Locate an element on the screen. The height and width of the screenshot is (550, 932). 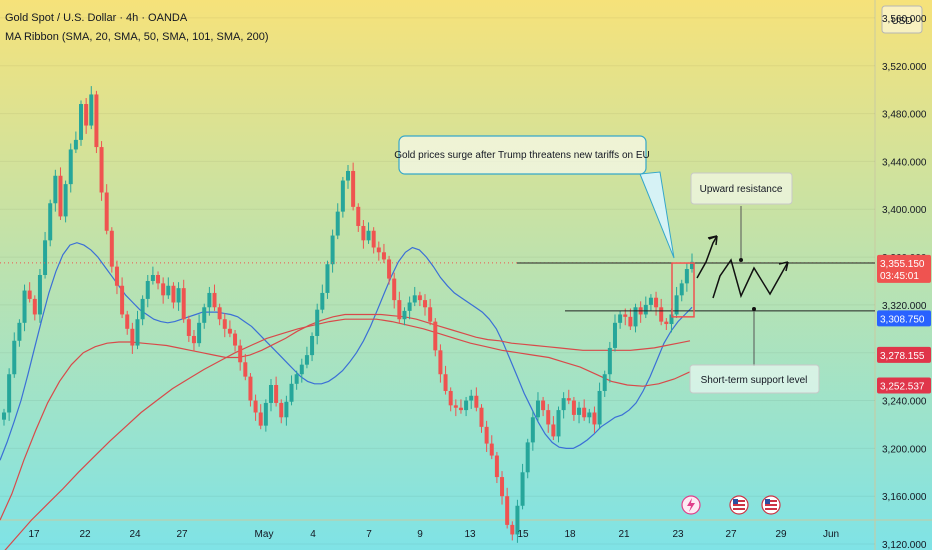
currency-button is located at coordinates (902, 19).